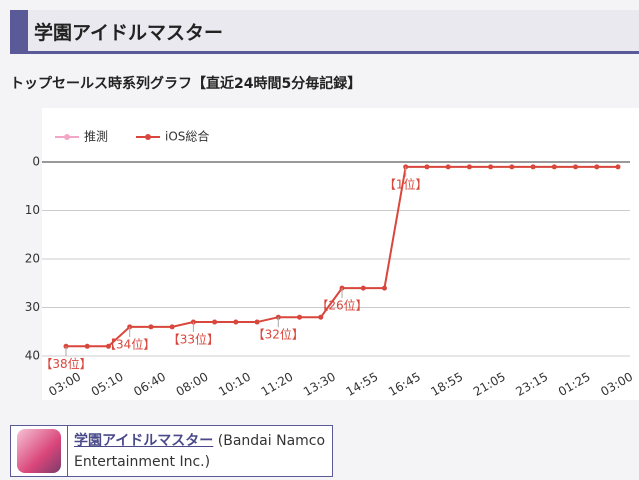 This screenshot has height=480, width=639. Describe the element at coordinates (278, 334) in the screenshot. I see `data-label: 【32位】` at that location.